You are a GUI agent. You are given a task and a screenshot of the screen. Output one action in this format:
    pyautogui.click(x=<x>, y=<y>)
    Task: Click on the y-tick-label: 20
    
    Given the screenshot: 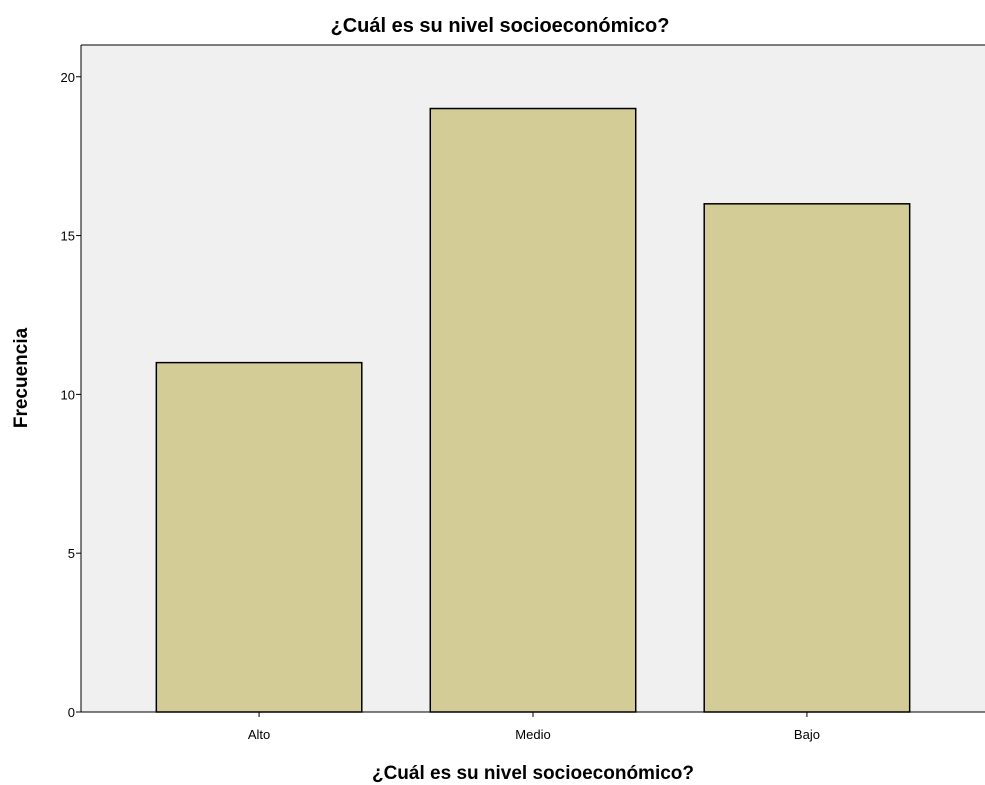 What is the action you would take?
    pyautogui.click(x=68, y=77)
    